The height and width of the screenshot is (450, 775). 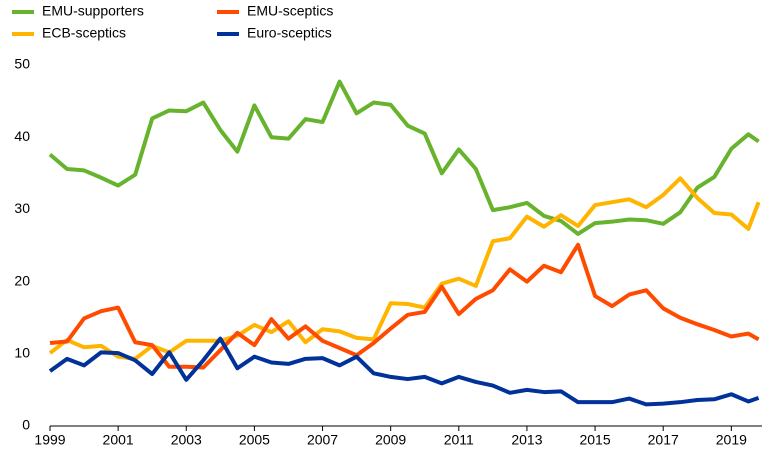 I want to click on x-tick-label: 2003, so click(x=186, y=440).